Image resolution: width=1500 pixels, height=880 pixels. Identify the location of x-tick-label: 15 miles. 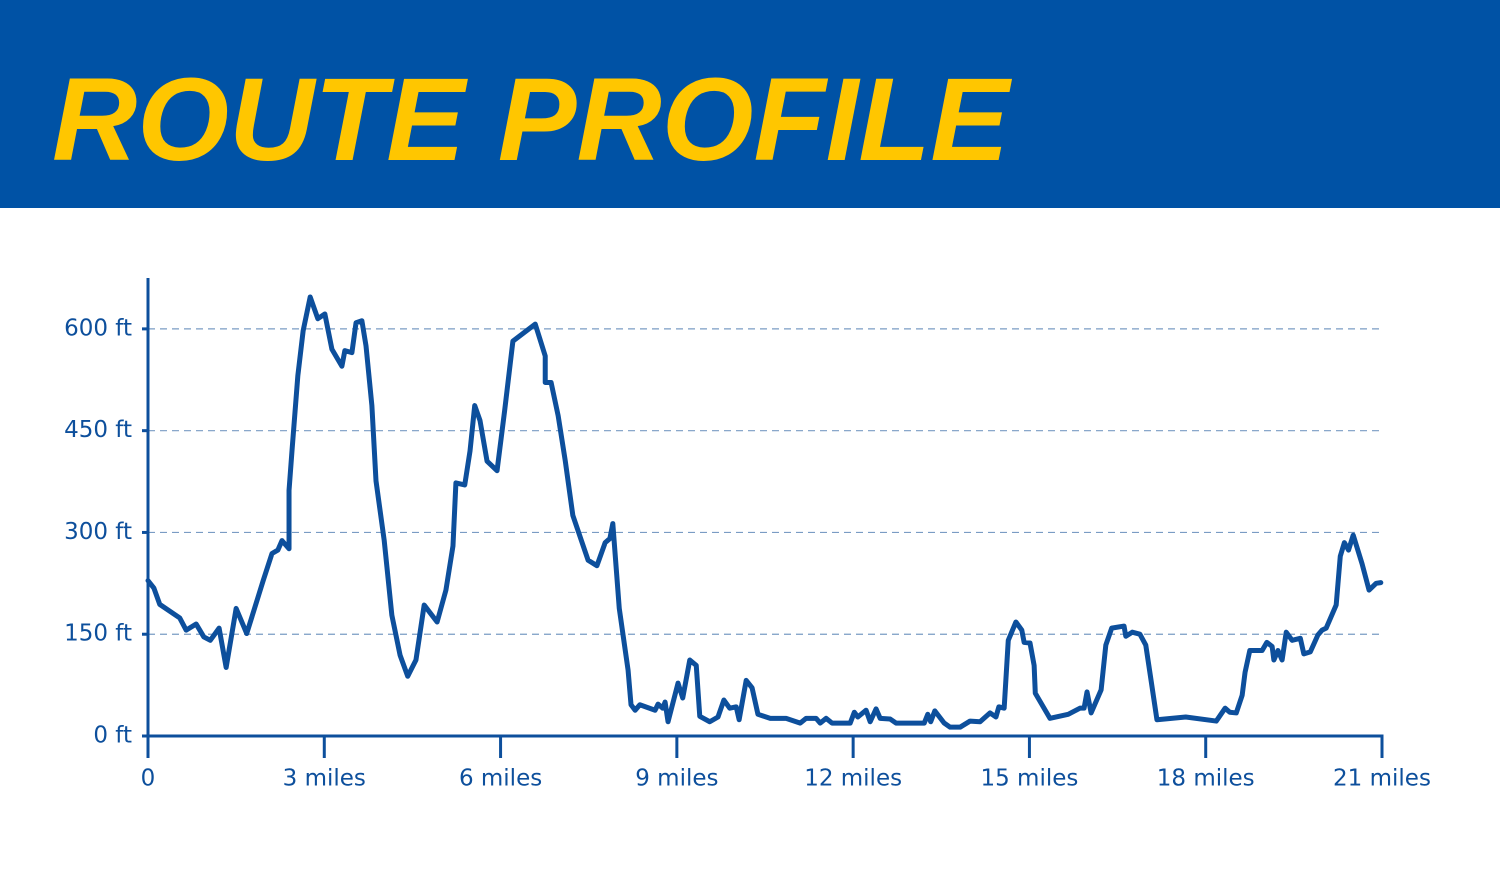
(1029, 779).